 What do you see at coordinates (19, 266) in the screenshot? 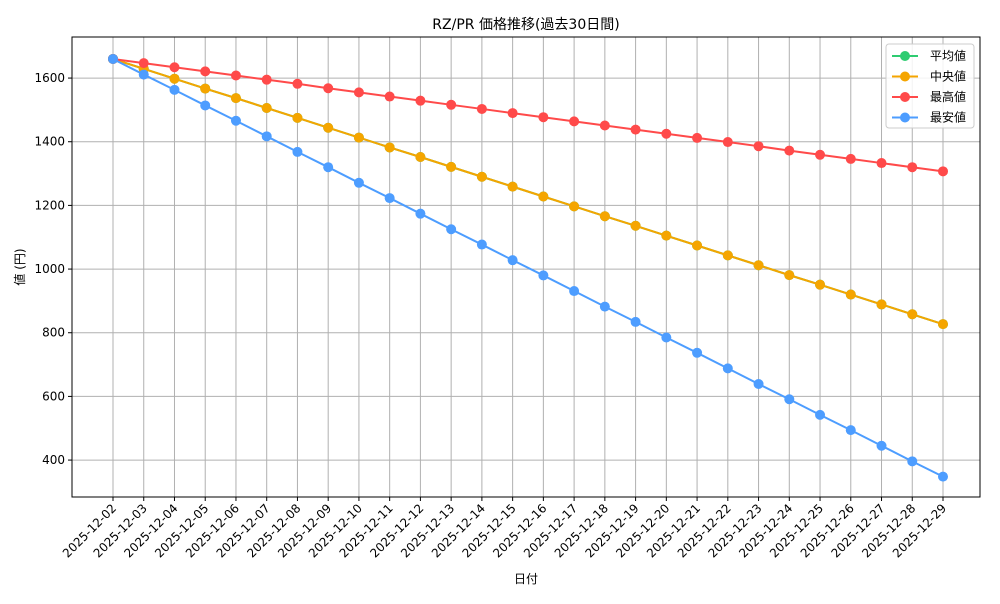
I see `y-axis-label: 値 (円)` at bounding box center [19, 266].